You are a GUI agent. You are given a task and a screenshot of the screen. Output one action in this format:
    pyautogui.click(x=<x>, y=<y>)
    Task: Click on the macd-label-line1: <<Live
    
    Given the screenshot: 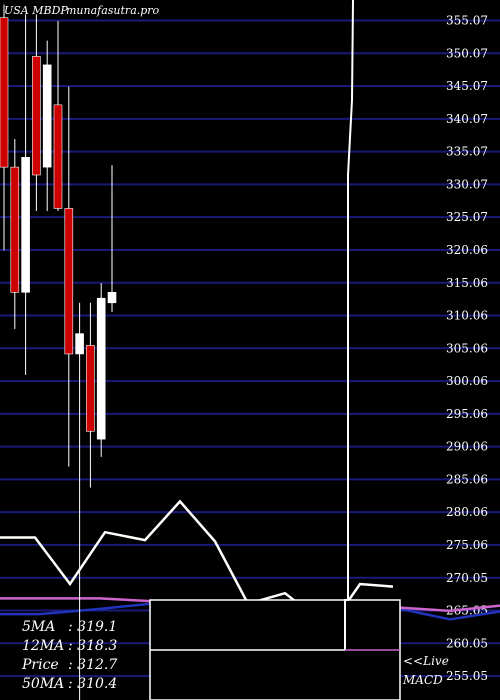 What is the action you would take?
    pyautogui.click(x=426, y=661)
    